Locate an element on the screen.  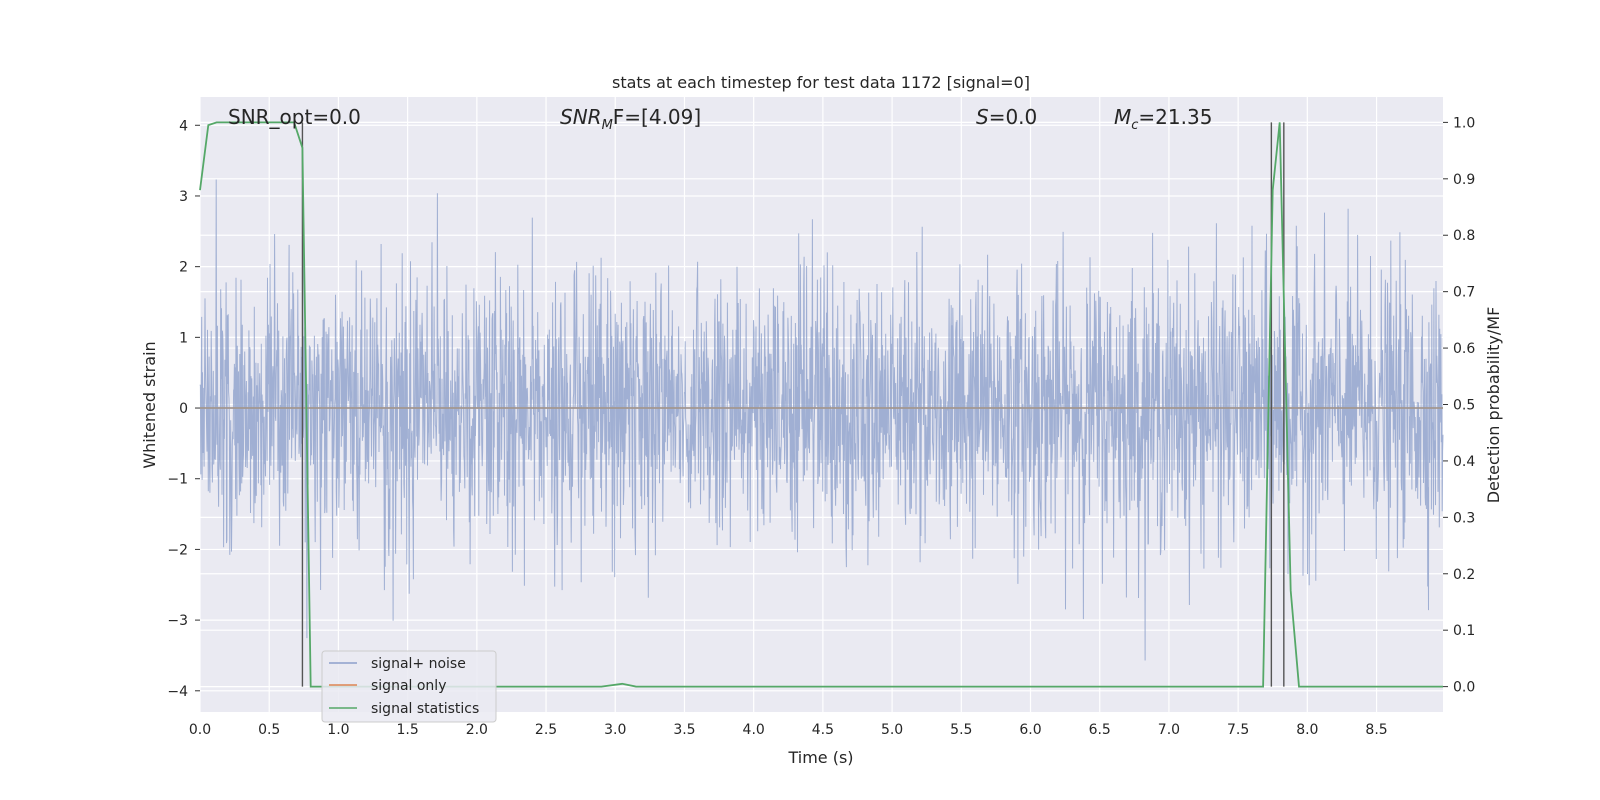
snr-mf-rest: F=[4.09] is located at coordinates (657, 117).